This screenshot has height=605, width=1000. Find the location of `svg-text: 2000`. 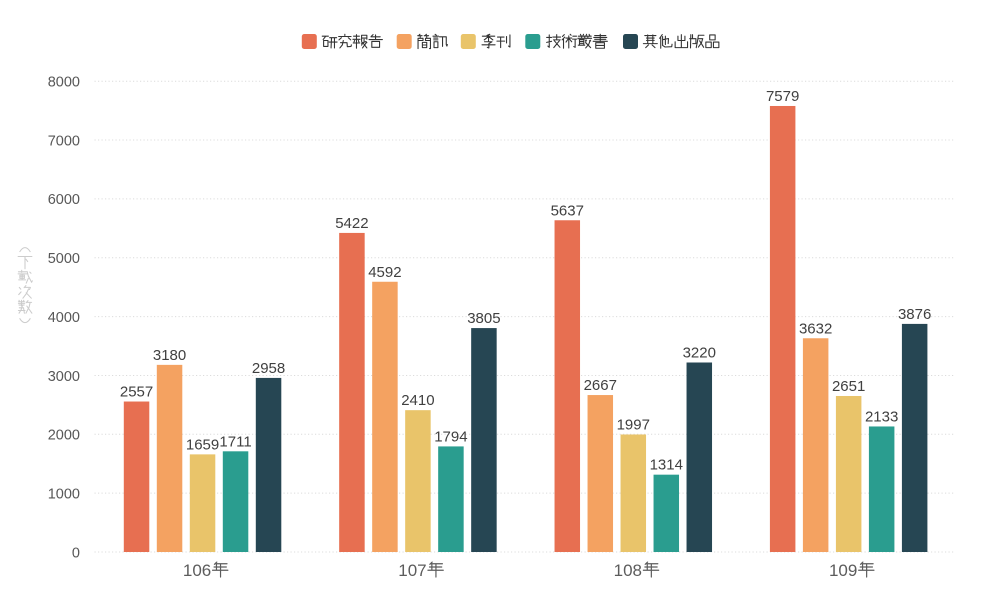

svg-text: 2000 is located at coordinates (64, 436).